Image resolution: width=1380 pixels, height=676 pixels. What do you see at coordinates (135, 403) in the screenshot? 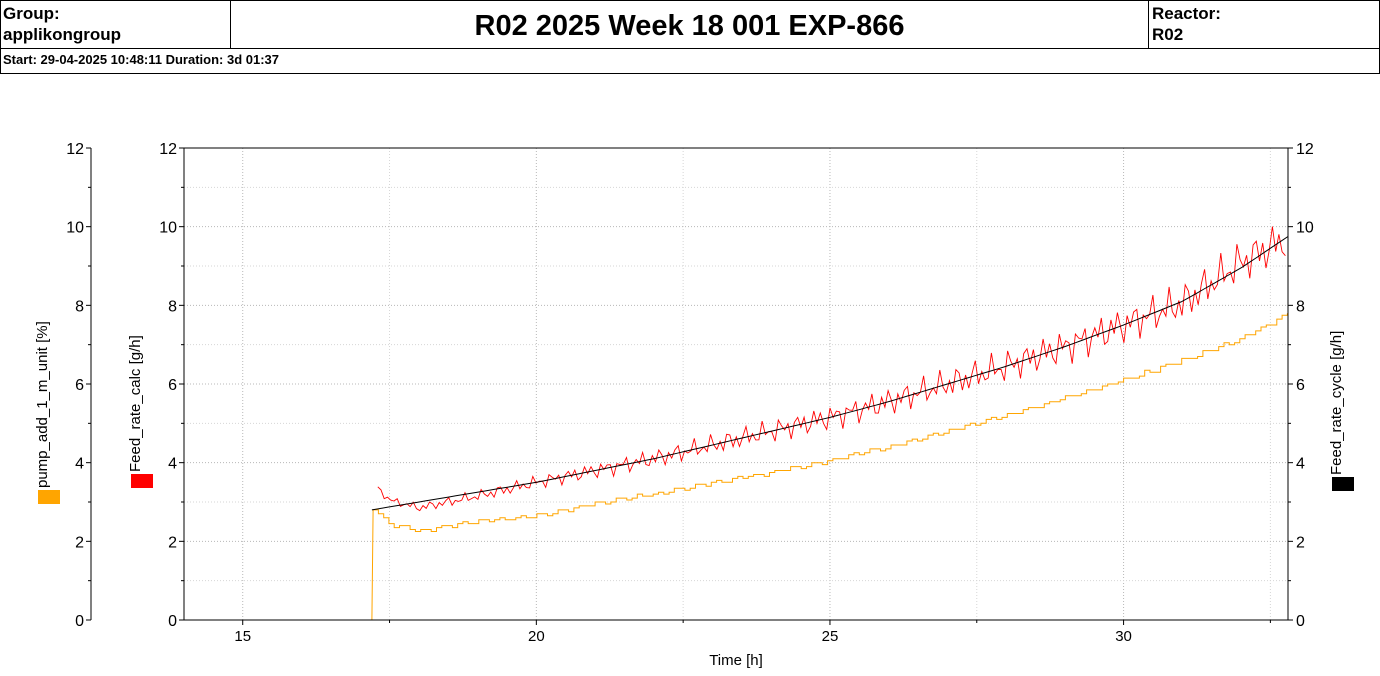
I see `y-axis-title-calc: Feed_rate_calc [g/h]` at bounding box center [135, 403].